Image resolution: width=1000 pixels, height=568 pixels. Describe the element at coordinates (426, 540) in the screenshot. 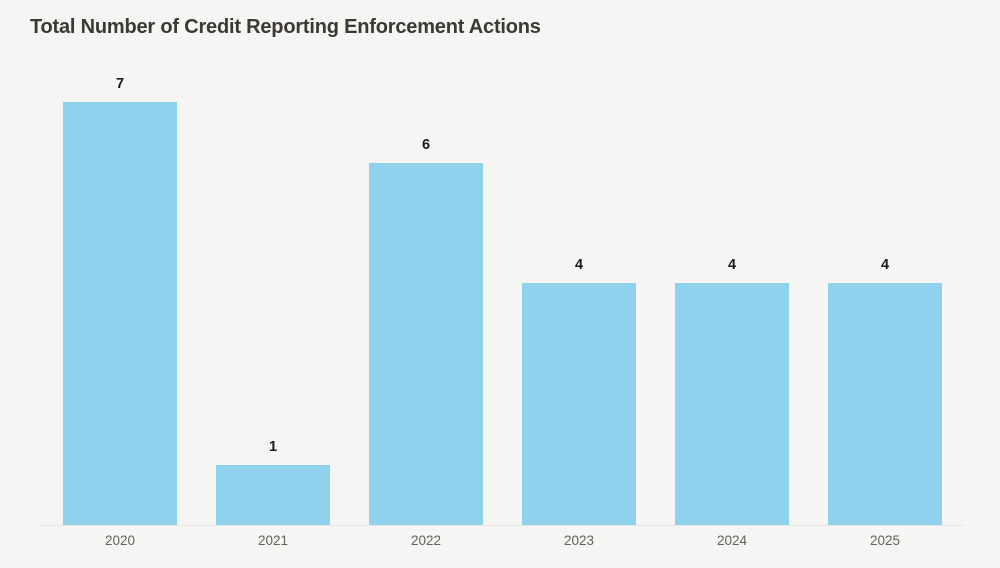

I see `x-tick-label-2022: 2022` at that location.